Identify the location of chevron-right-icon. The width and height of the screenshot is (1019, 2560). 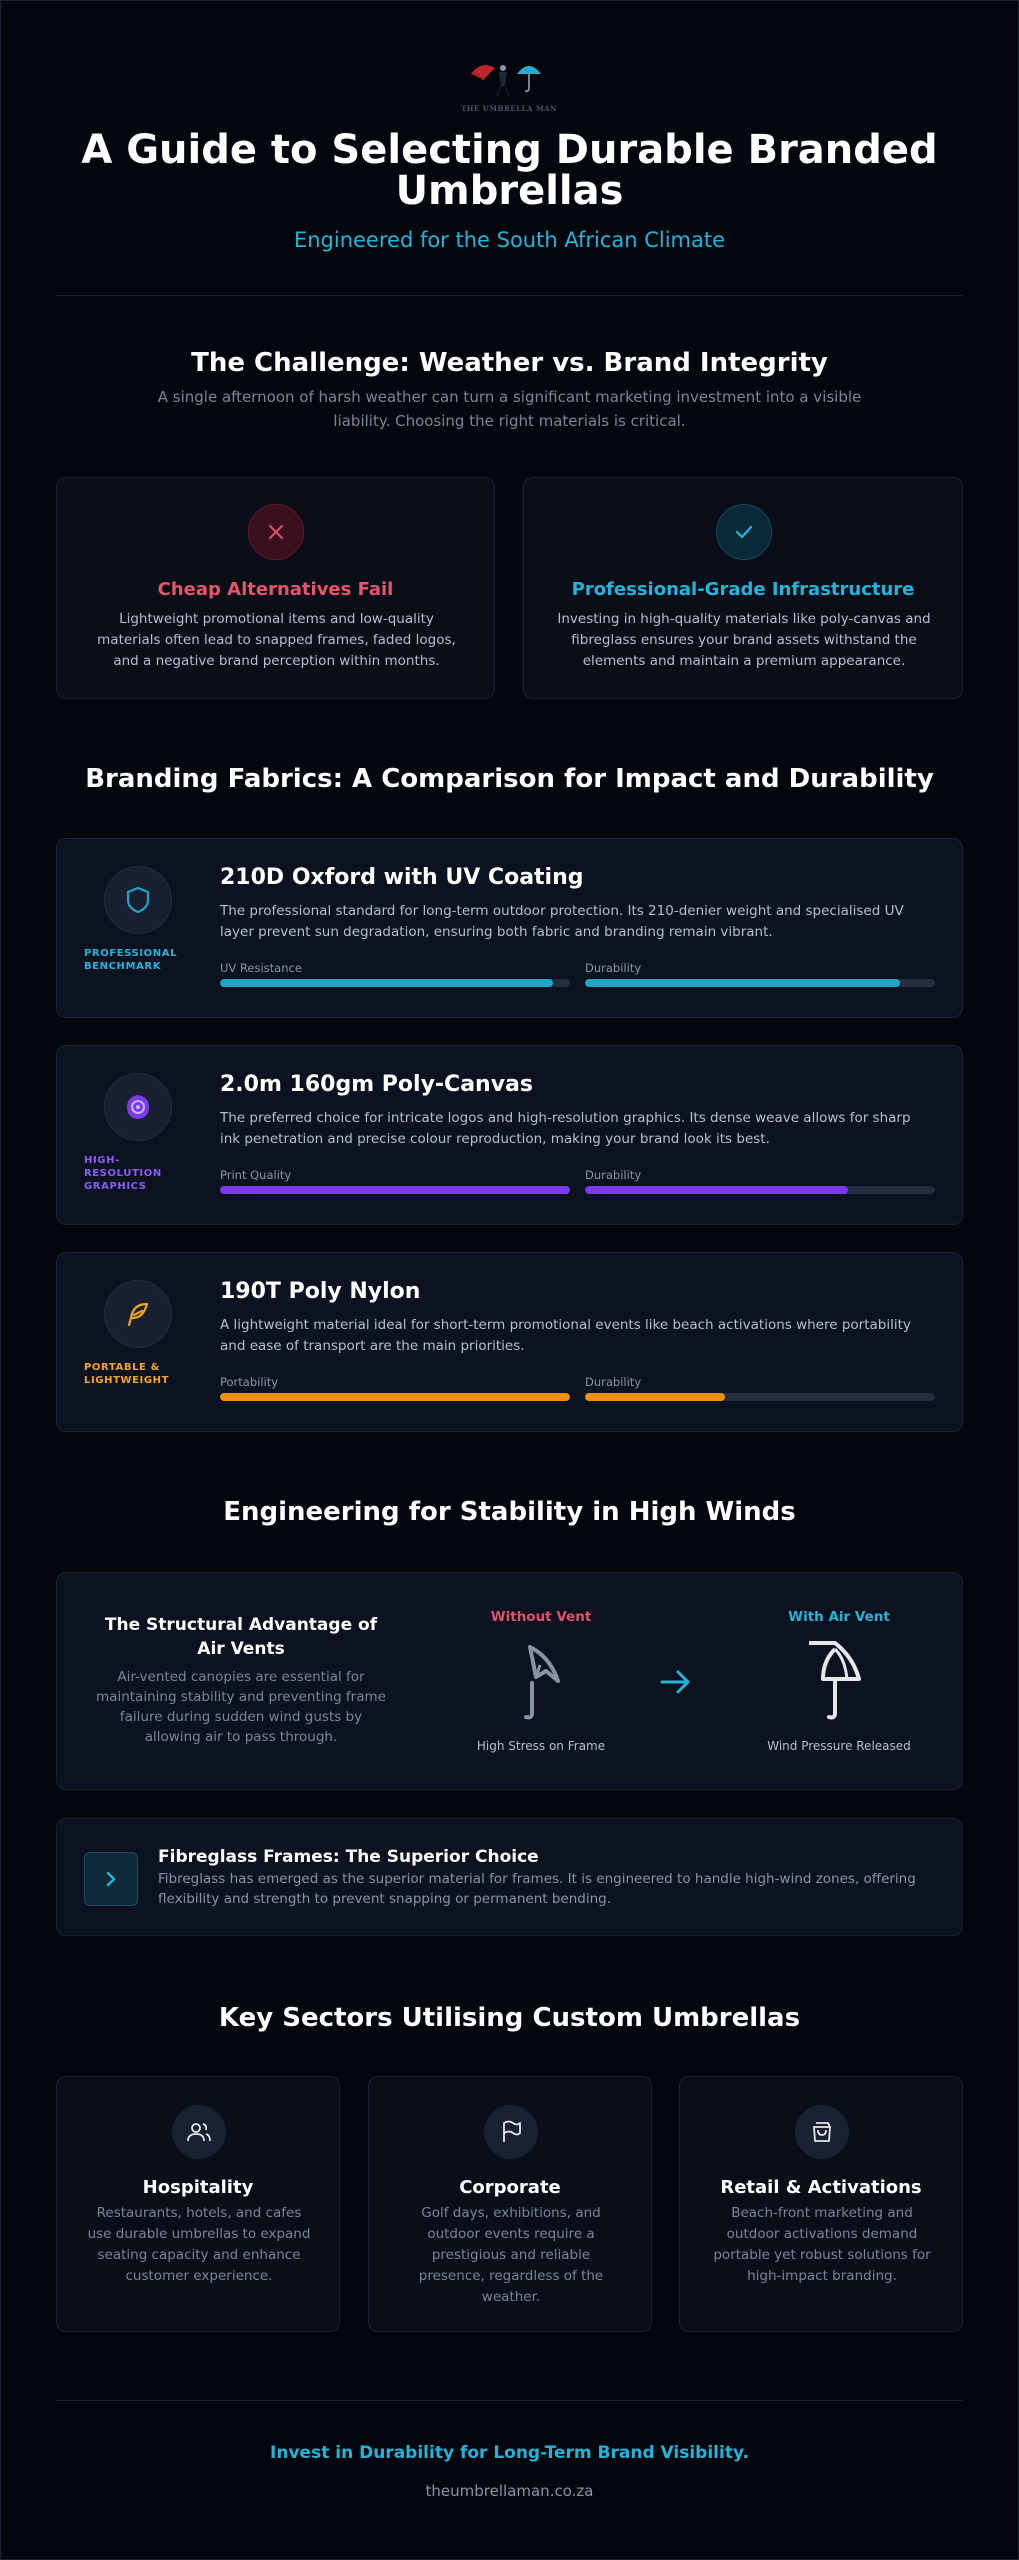
(111, 1879).